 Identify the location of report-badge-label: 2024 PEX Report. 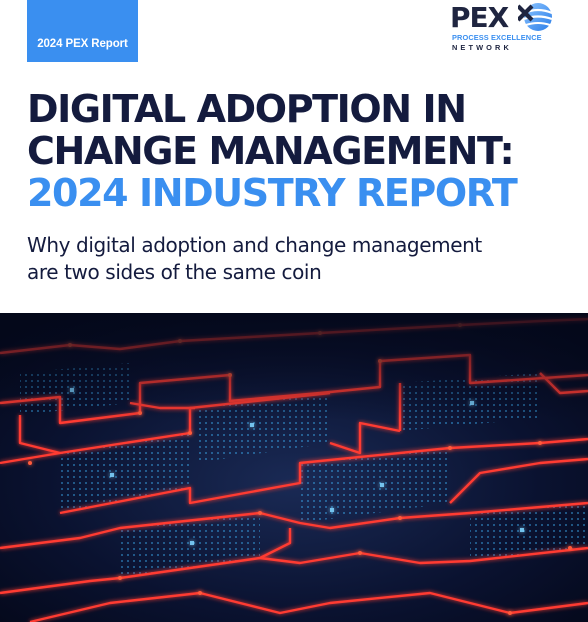
(82, 44).